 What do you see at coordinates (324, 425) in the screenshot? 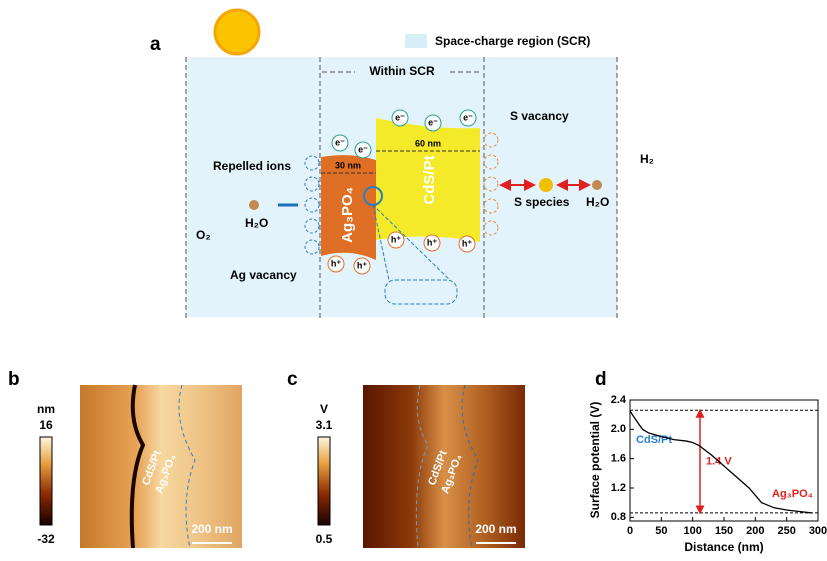
I see `colorbar-max: 3.1` at bounding box center [324, 425].